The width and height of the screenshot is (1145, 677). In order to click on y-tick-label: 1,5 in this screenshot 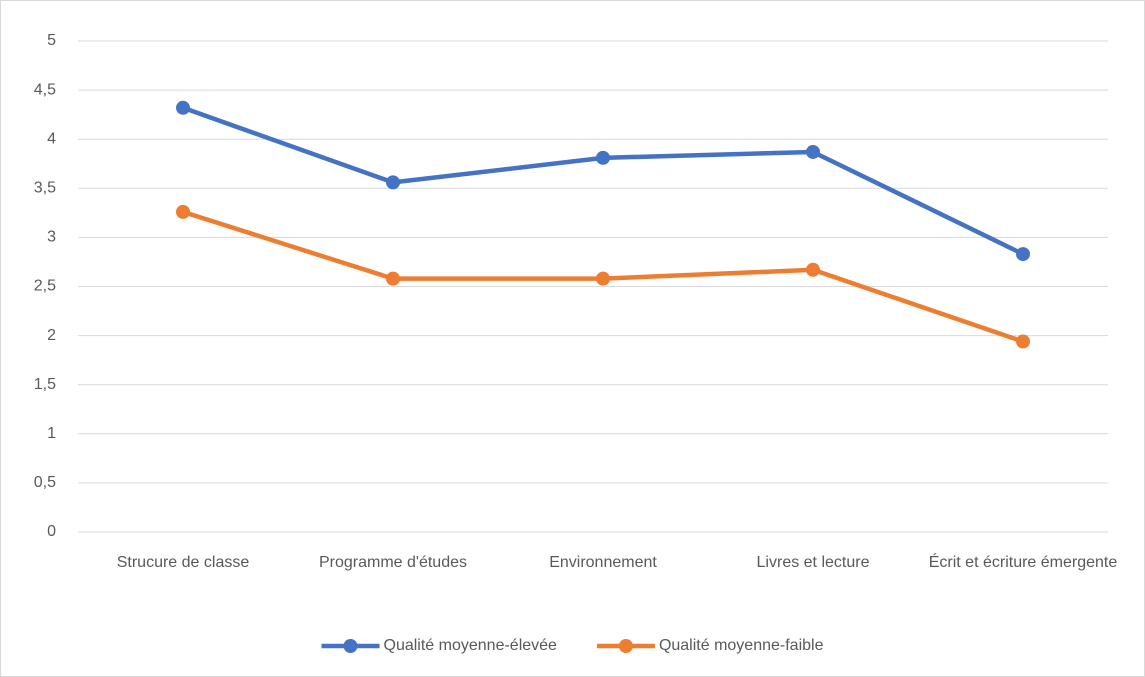, I will do `click(45, 384)`.